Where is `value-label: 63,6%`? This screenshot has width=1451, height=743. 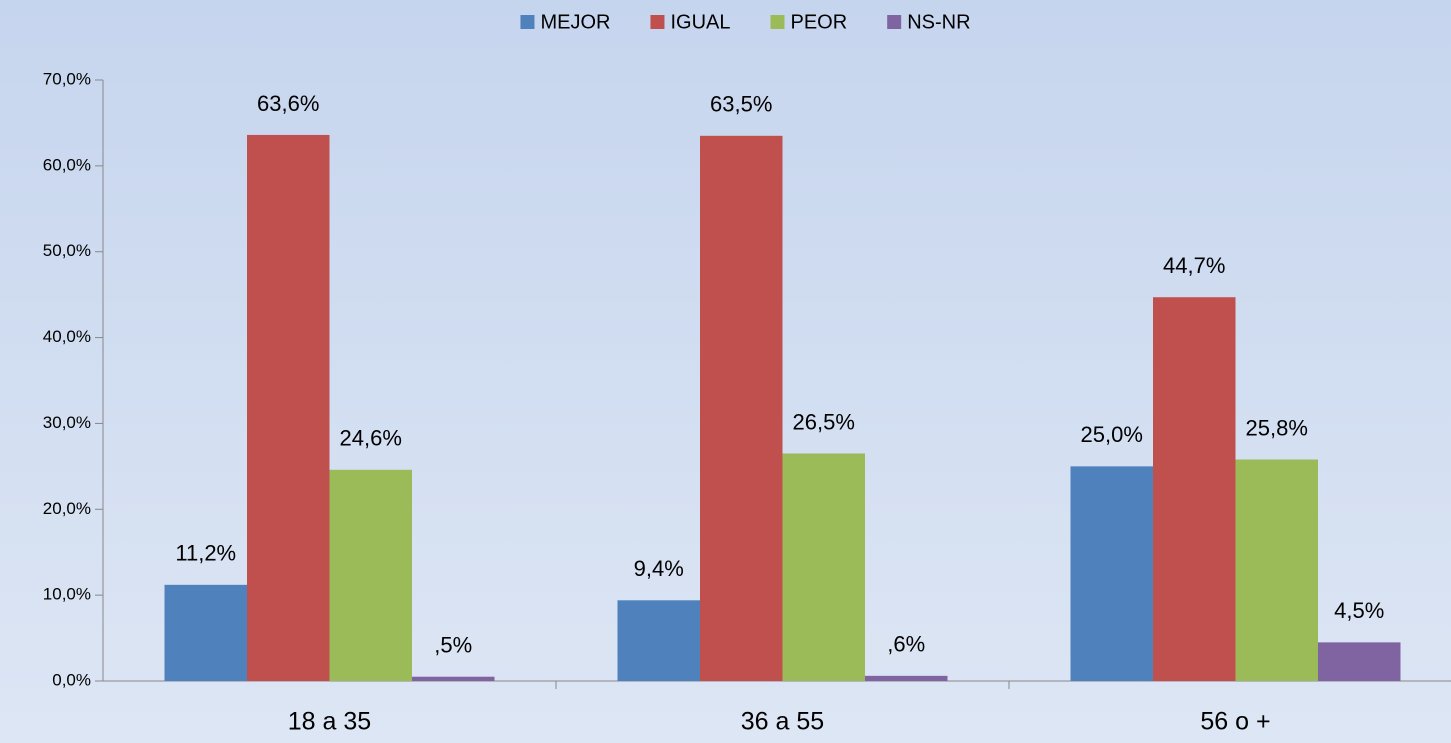
value-label: 63,6% is located at coordinates (288, 103).